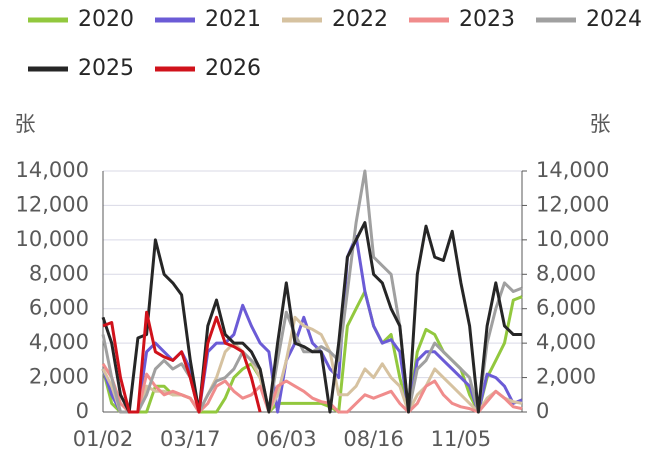  I want to click on x-tick-label: 01/02, so click(103, 439).